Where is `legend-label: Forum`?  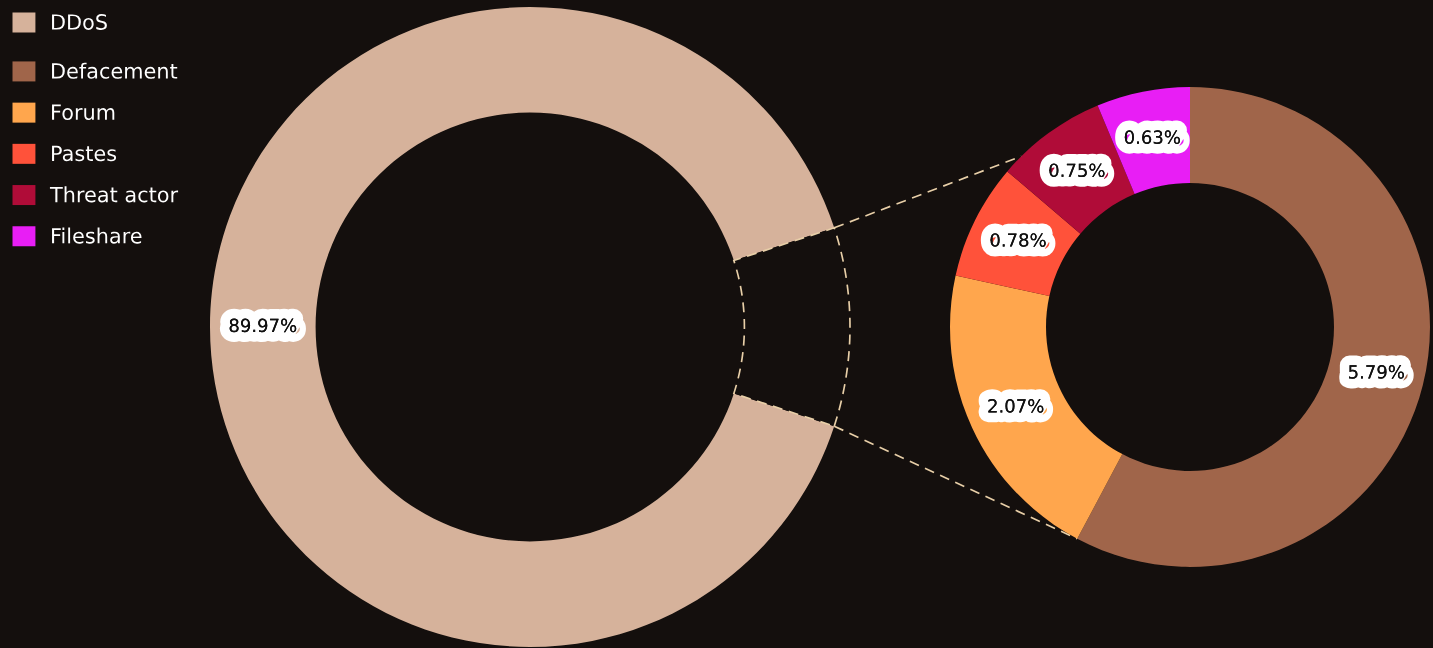
legend-label: Forum is located at coordinates (83, 112).